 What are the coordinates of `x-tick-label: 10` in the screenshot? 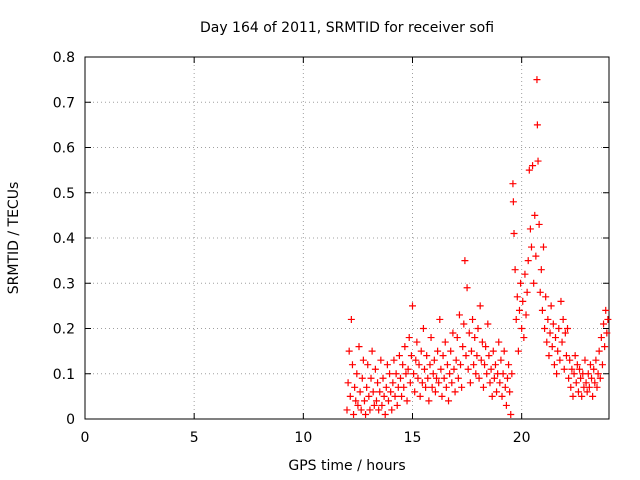 It's located at (303, 438).